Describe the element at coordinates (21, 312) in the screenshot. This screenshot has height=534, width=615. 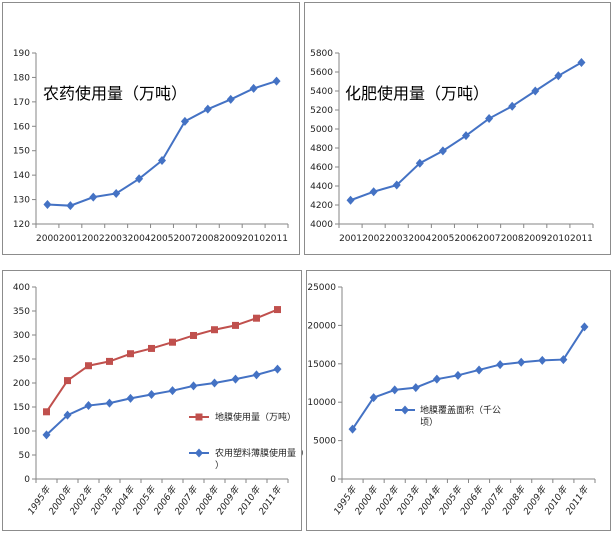
I see `y-tick-label: 350` at that location.